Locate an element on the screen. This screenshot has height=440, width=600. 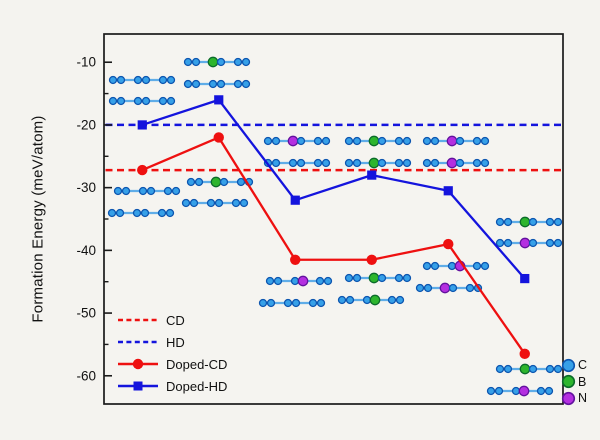
legend-label: CD is located at coordinates (175, 320).